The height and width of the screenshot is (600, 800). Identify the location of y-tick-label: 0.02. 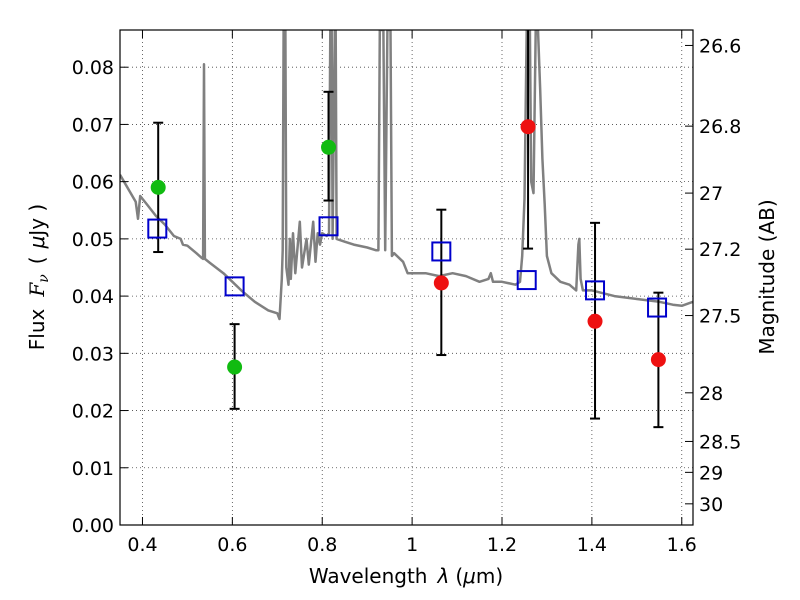
(93, 412).